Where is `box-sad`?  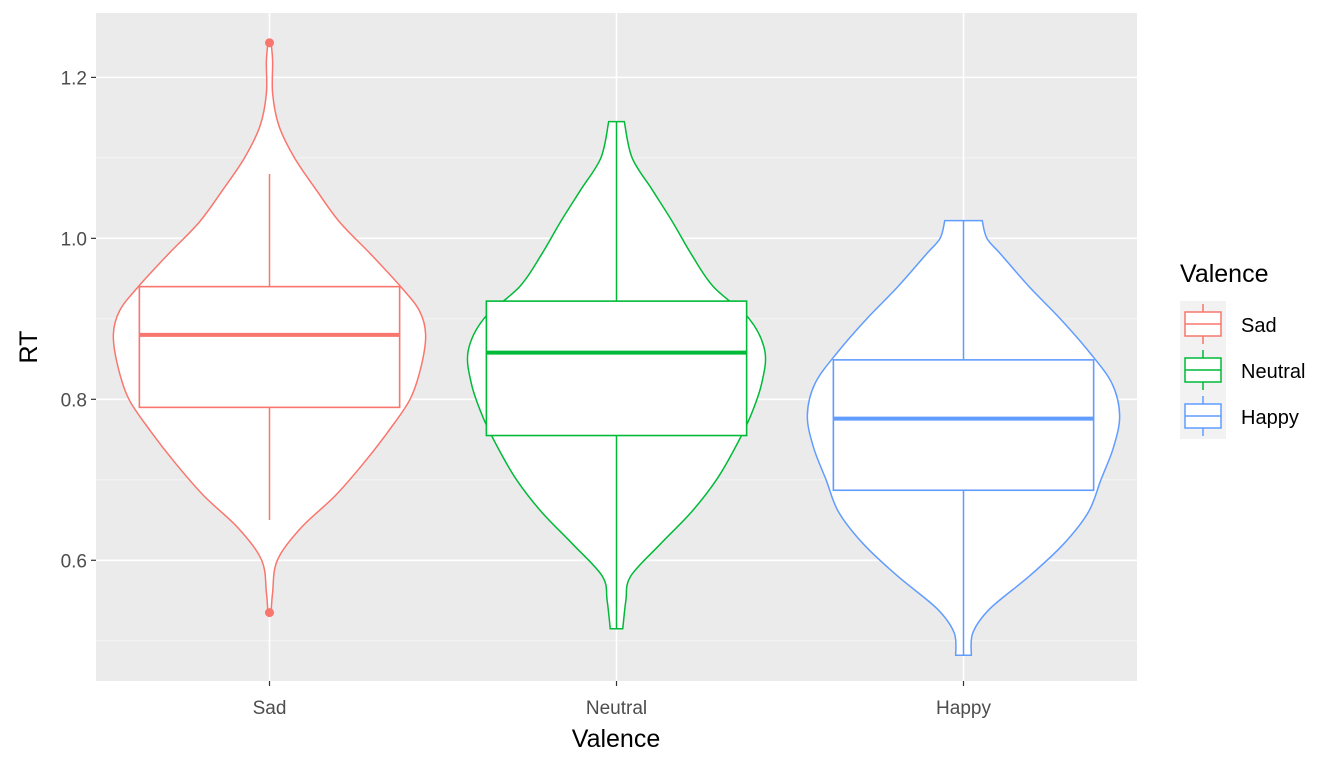
box-sad is located at coordinates (269, 347).